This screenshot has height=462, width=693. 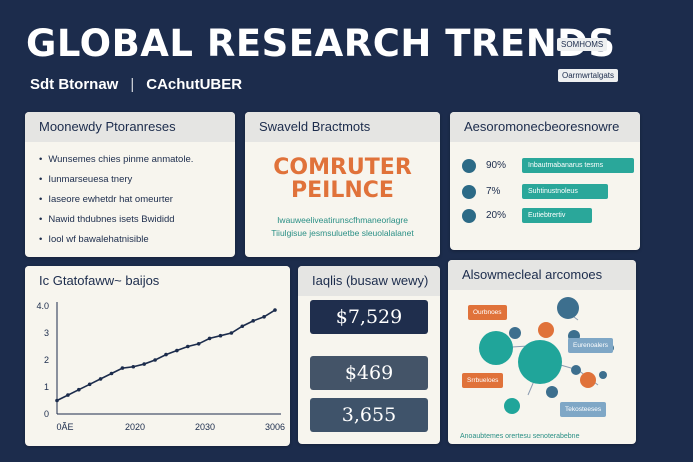 What do you see at coordinates (342, 220) in the screenshot?
I see `feature-caption-line1: Iwauweeliveatirunscfhmaneorlagre` at bounding box center [342, 220].